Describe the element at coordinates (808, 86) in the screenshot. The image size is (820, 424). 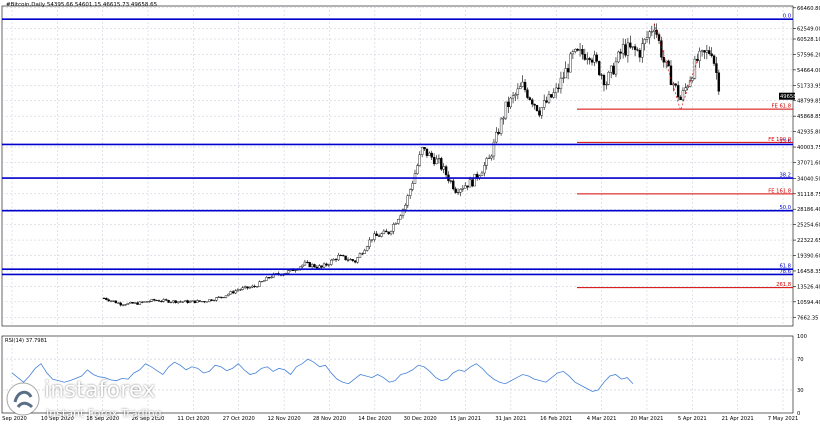
I see `price-tick-label: 51733.95` at that location.